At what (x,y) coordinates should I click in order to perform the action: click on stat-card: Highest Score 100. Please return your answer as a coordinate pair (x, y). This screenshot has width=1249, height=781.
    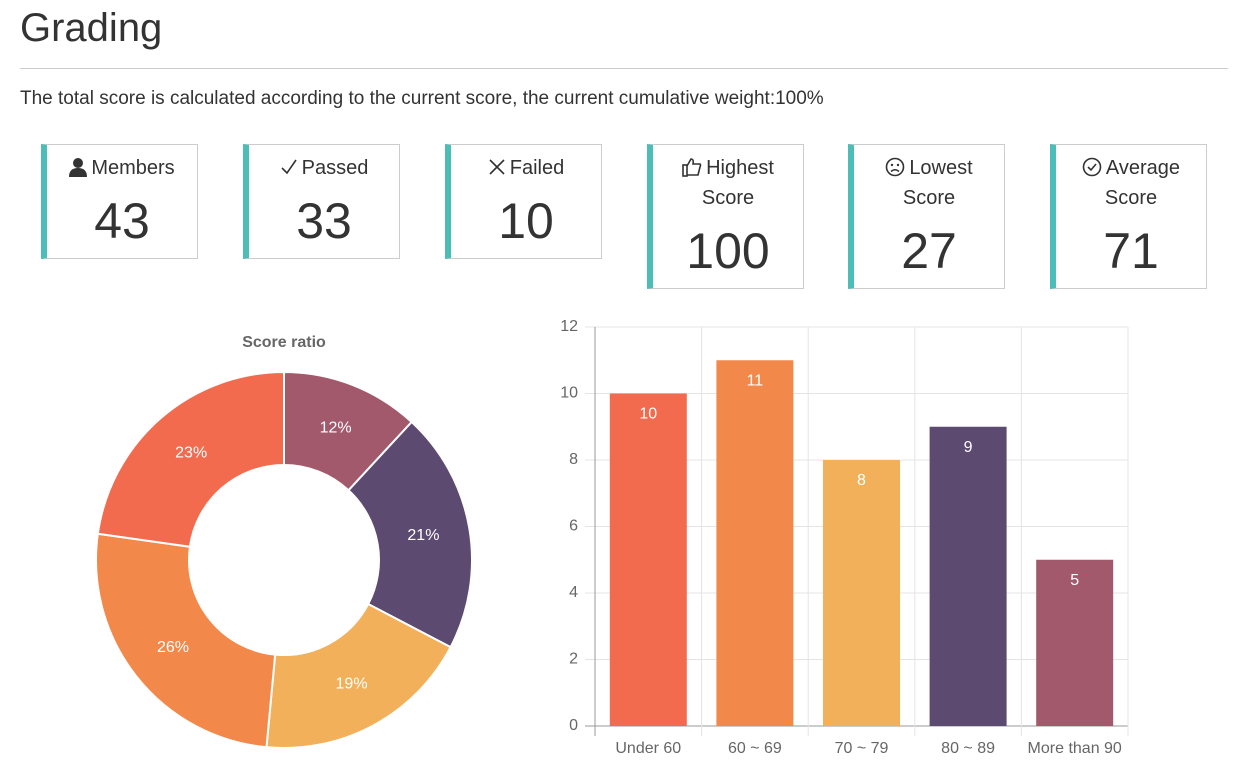
    Looking at the image, I should click on (725, 216).